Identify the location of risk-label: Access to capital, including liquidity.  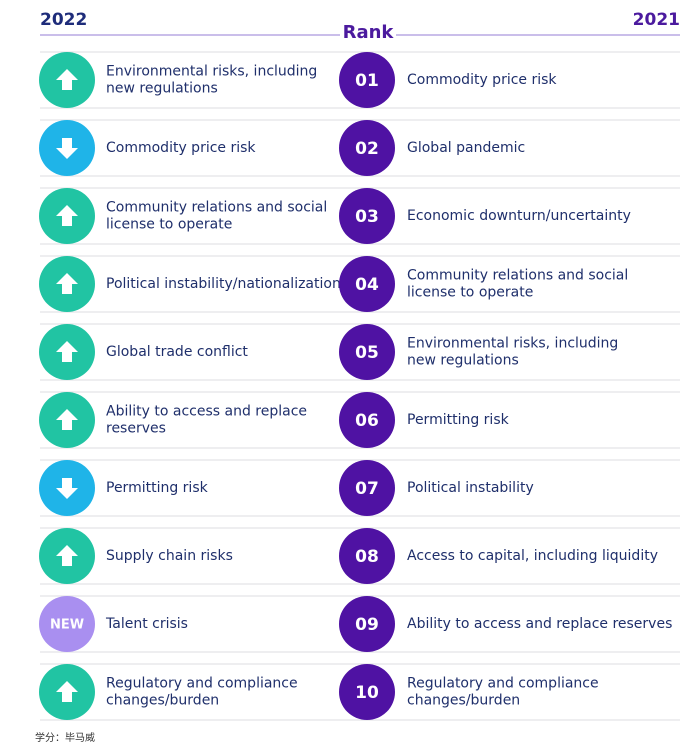
(532, 556).